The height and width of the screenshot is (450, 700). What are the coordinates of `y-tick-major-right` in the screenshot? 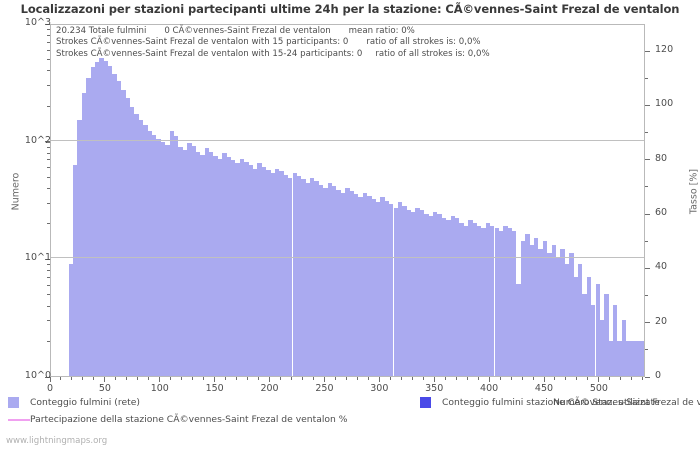 It's located at (647, 51).